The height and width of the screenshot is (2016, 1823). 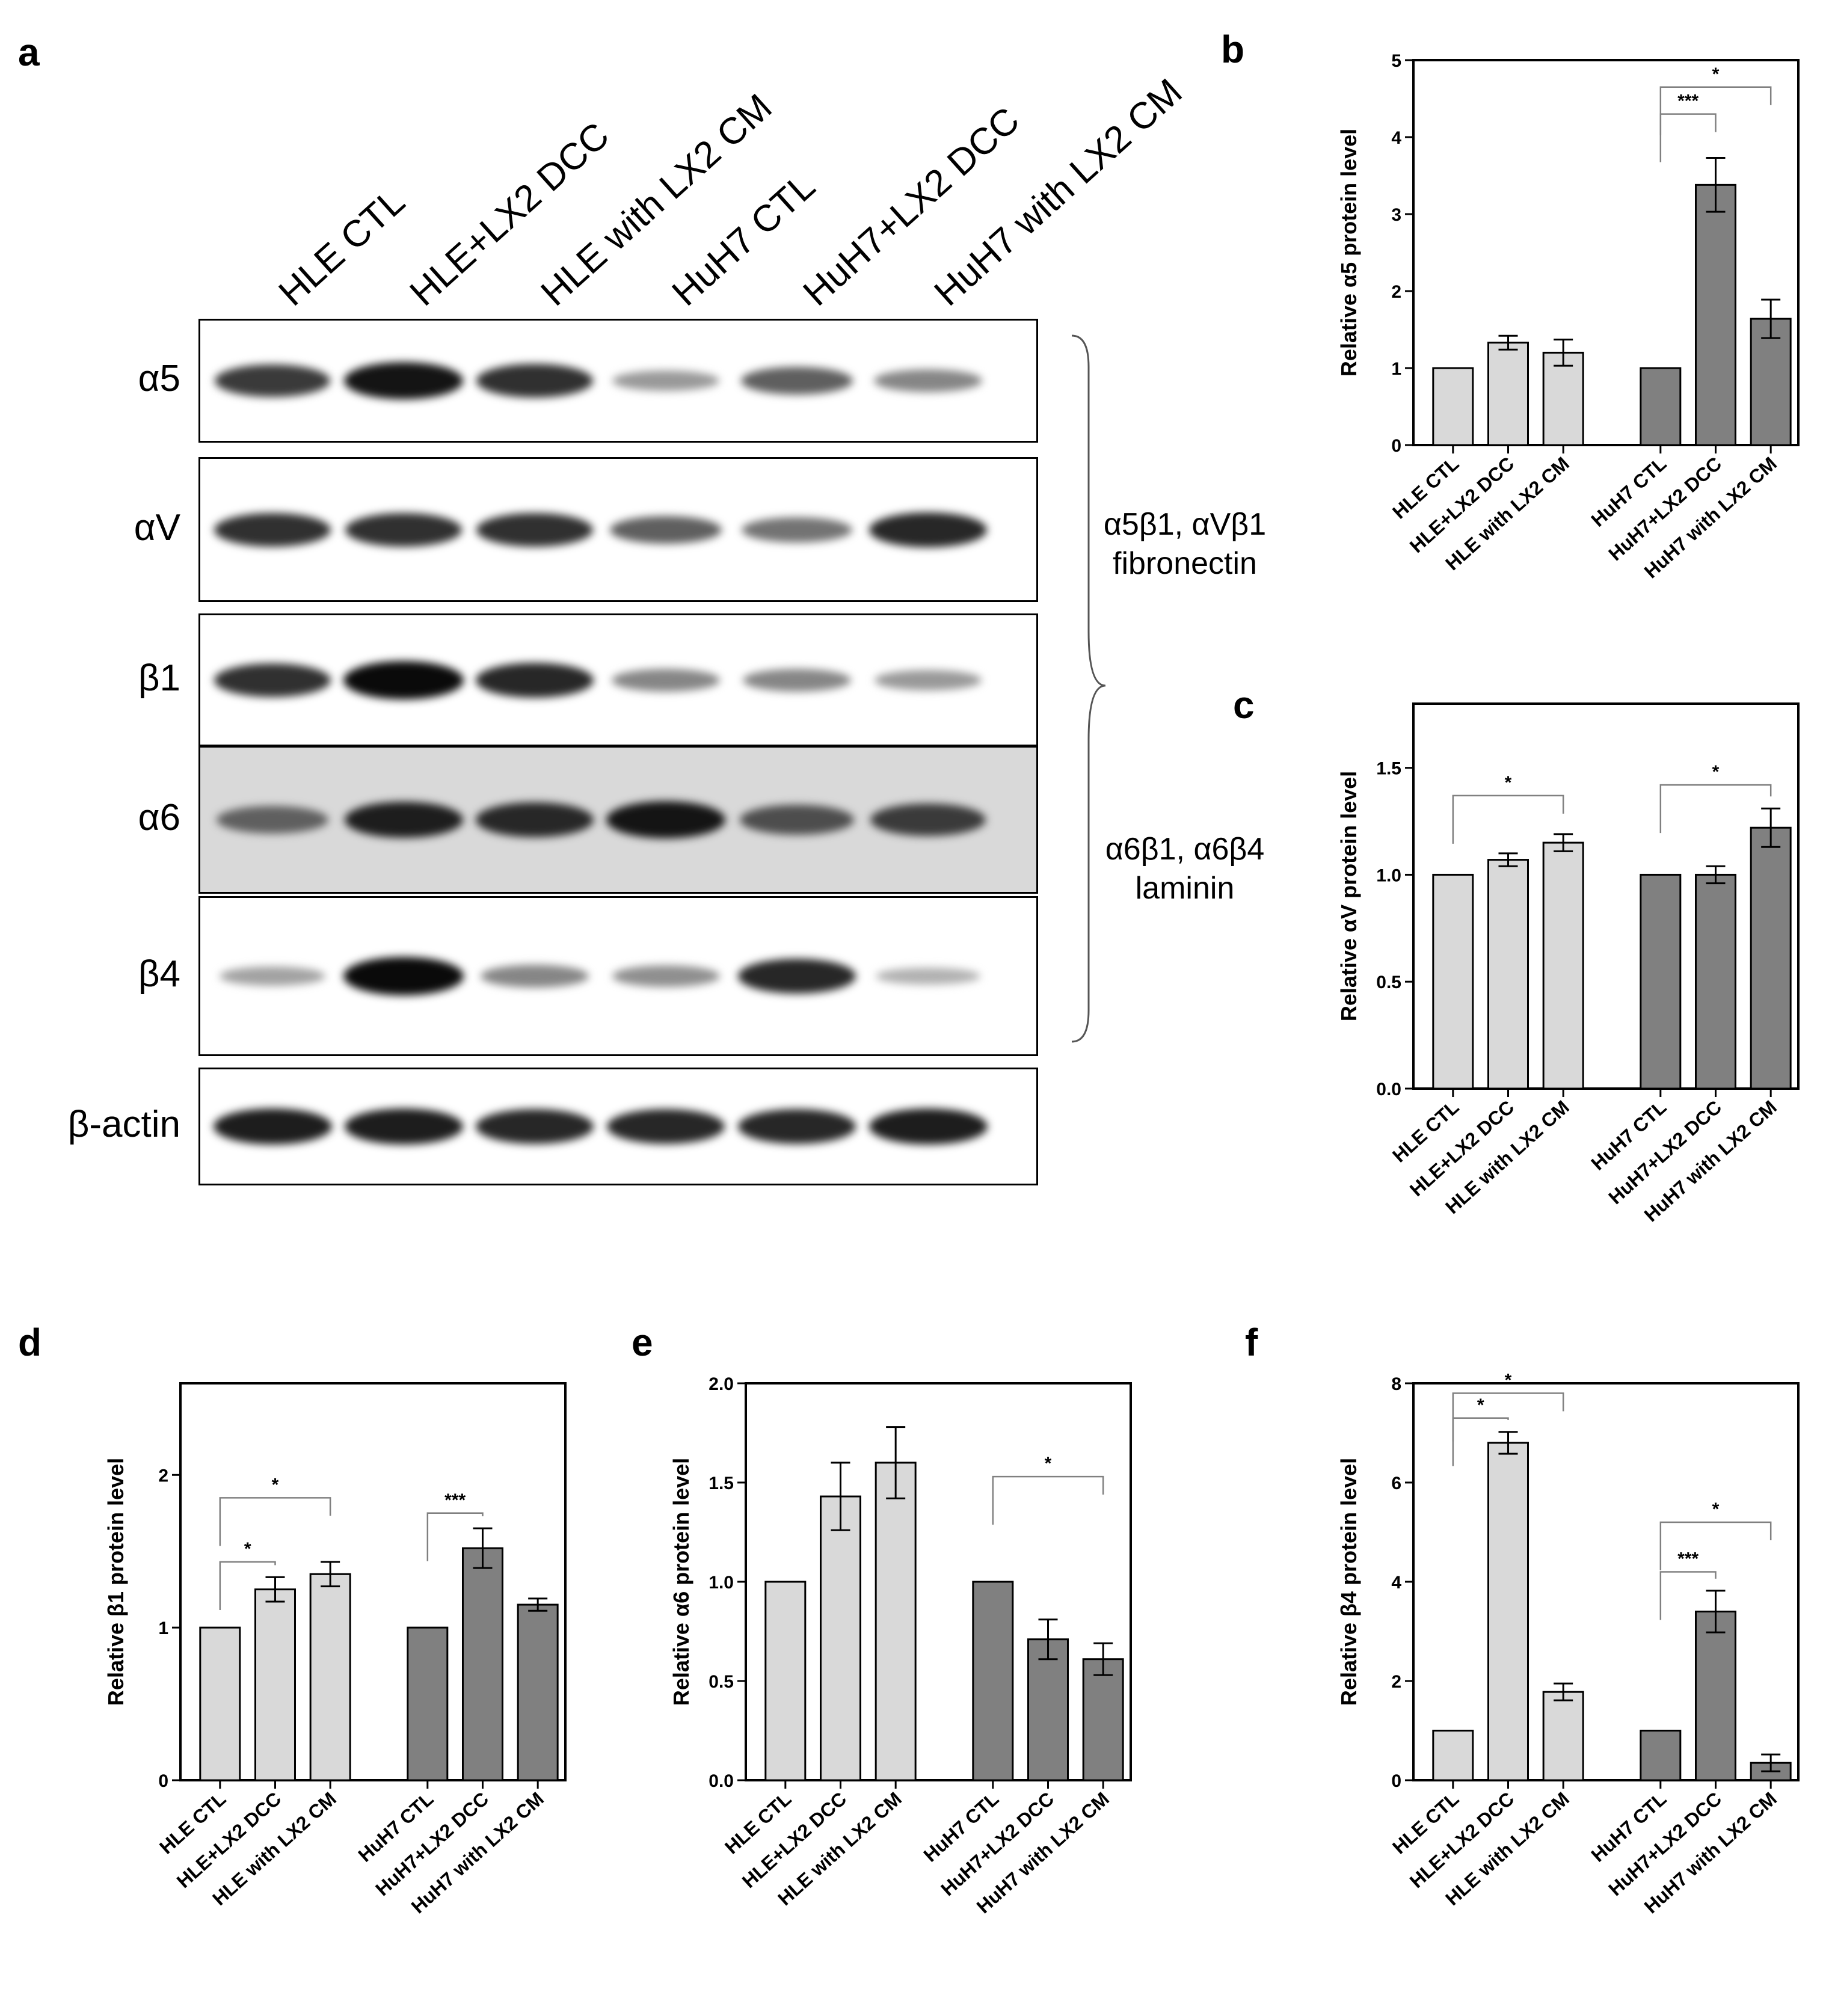 I want to click on y-tick-label: 1, so click(x=163, y=1628).